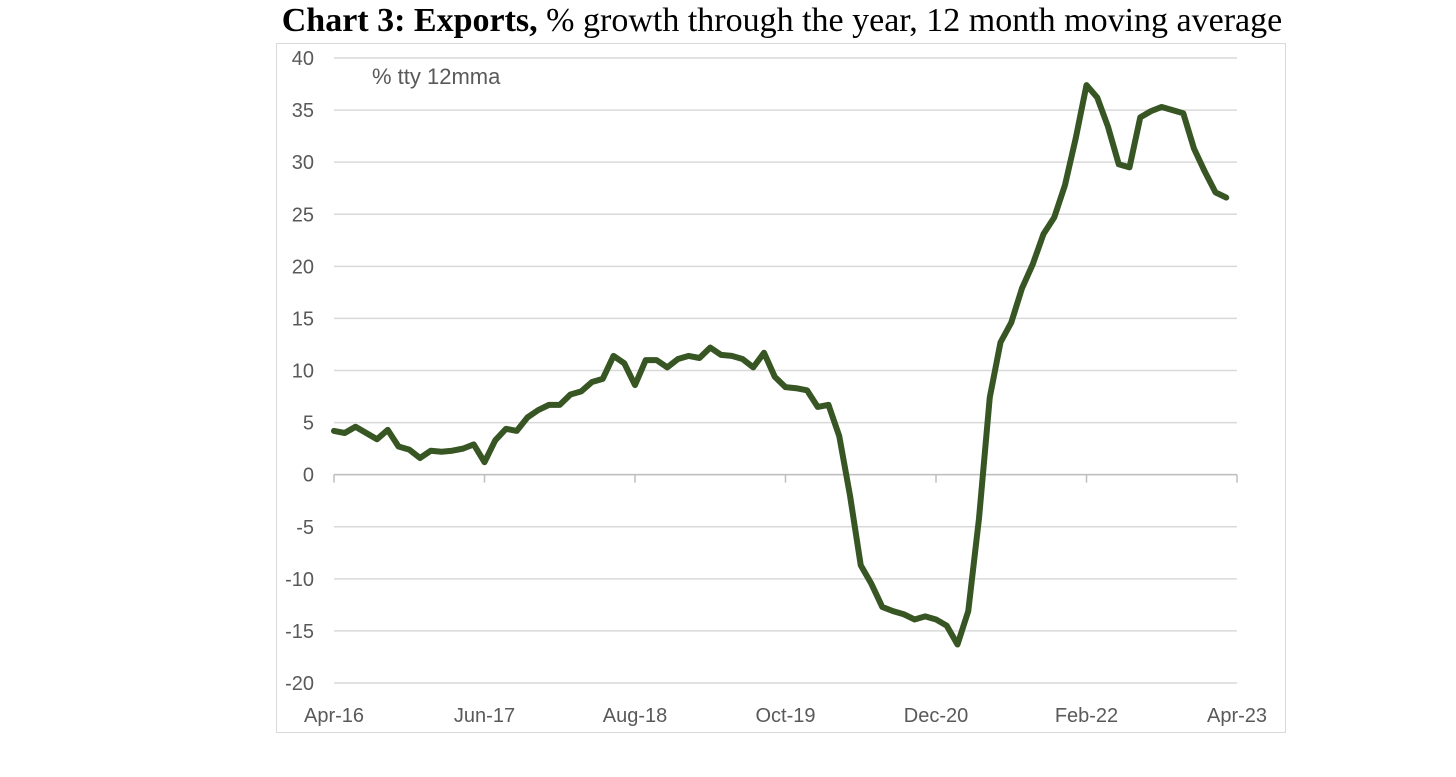  I want to click on x-tick-label: Aug-18, so click(635, 716).